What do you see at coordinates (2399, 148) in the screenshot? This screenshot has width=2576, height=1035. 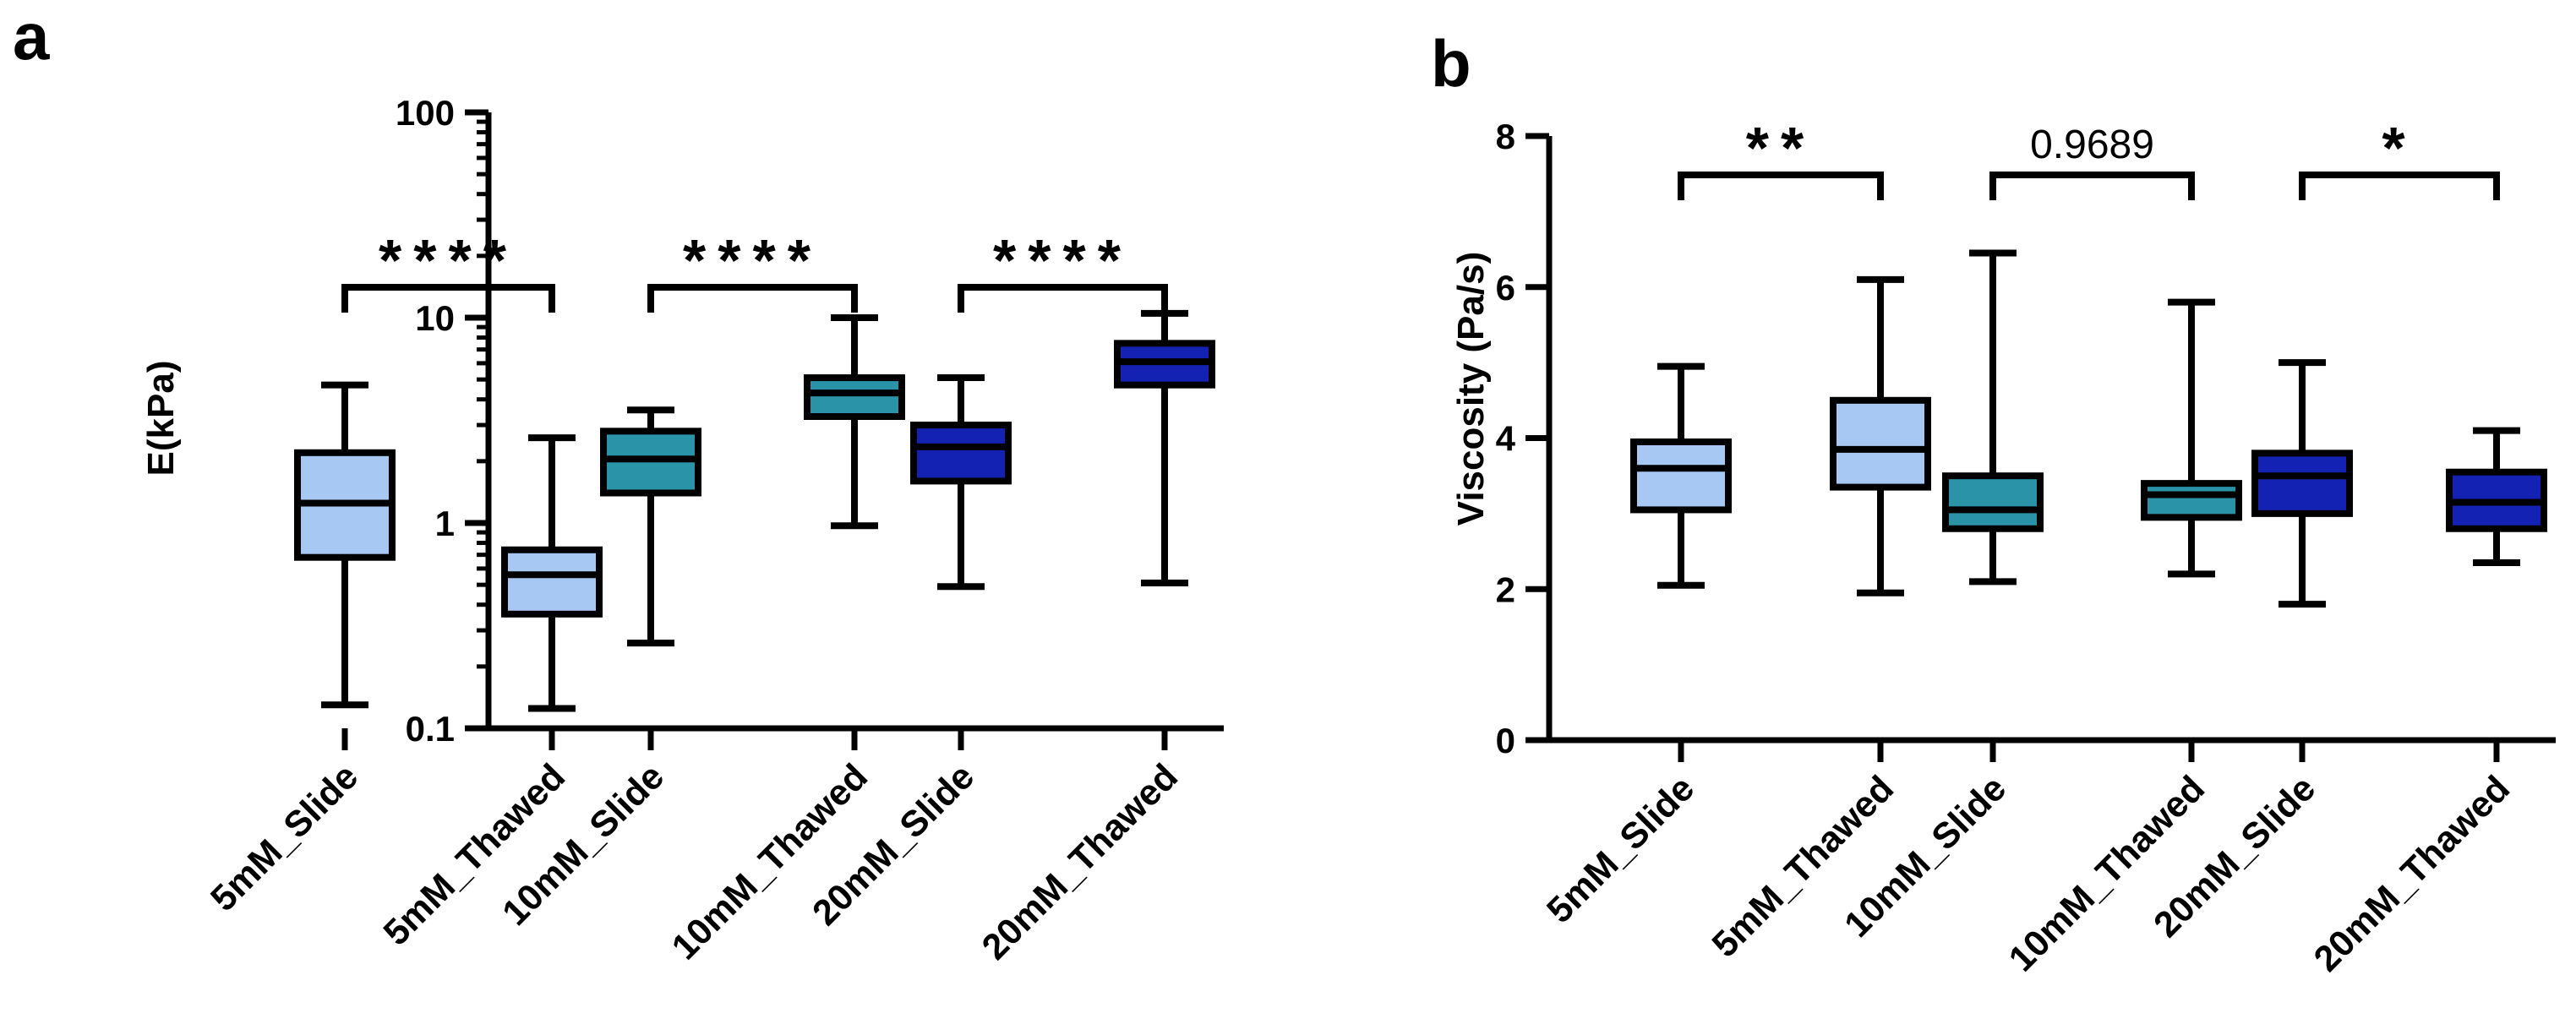 I see `significance-label: *` at bounding box center [2399, 148].